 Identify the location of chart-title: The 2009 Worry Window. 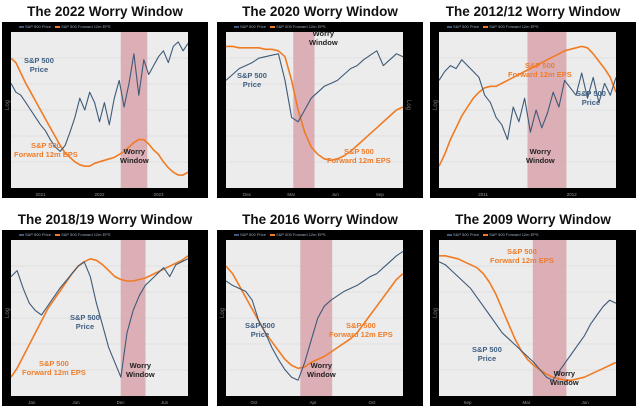
(533, 219).